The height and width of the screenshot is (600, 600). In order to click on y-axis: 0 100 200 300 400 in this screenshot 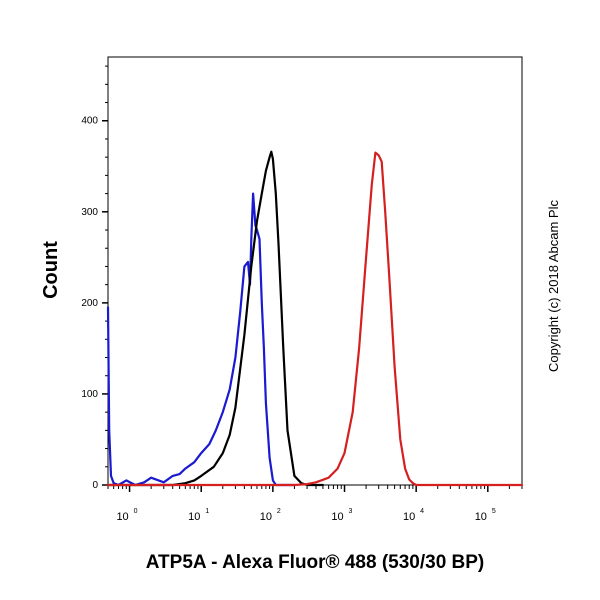, I will do `click(94, 278)`.